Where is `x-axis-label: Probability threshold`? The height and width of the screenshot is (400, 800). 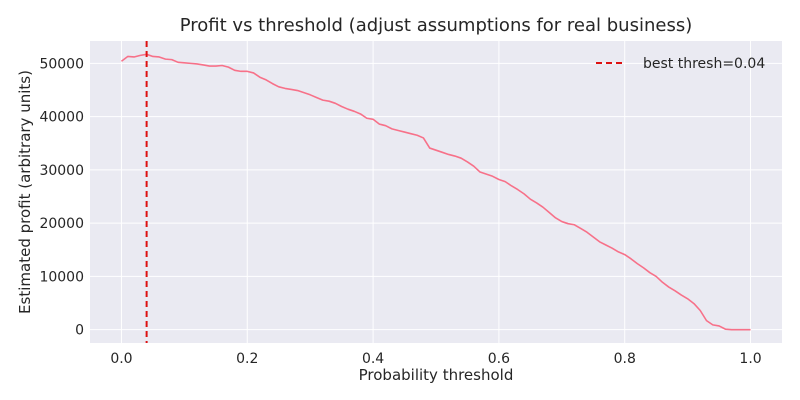 x-axis-label: Probability threshold is located at coordinates (436, 375).